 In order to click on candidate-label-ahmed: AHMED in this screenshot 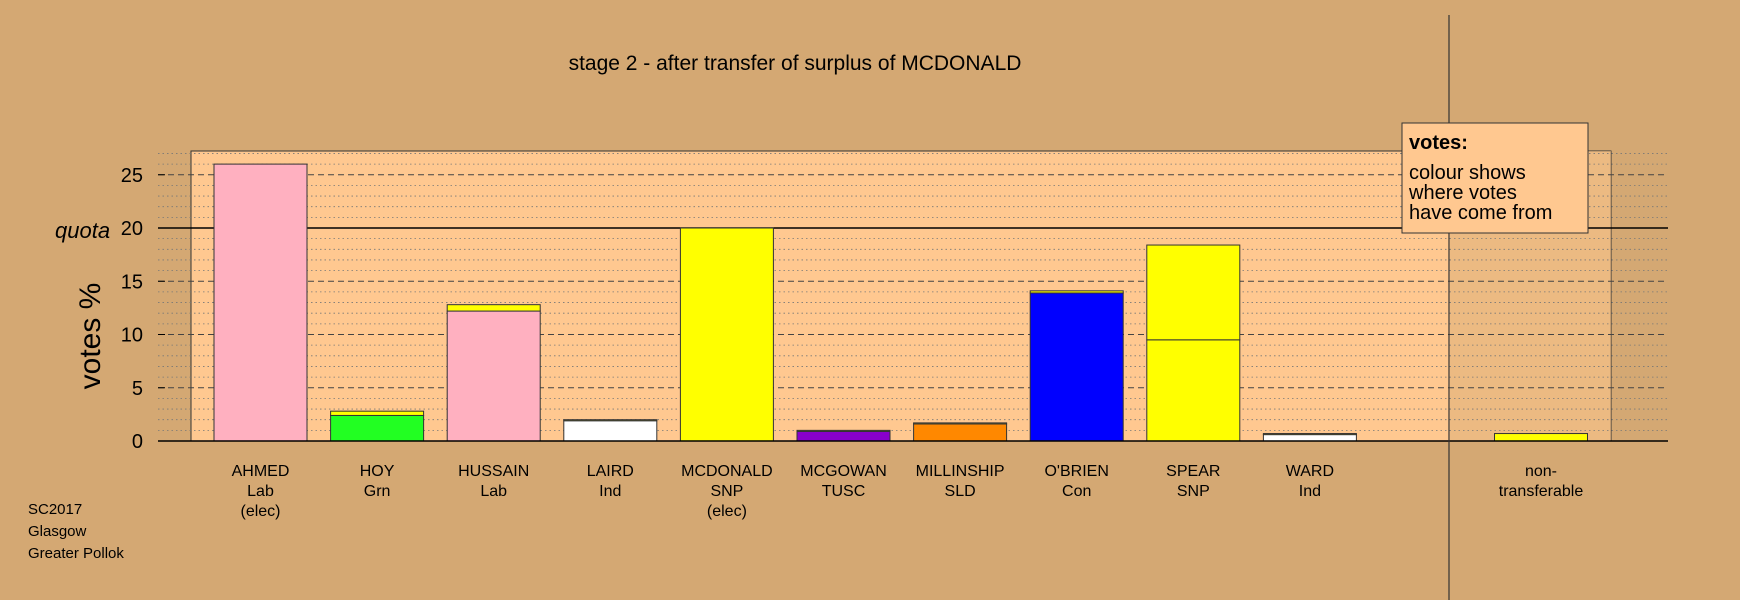, I will do `click(261, 471)`.